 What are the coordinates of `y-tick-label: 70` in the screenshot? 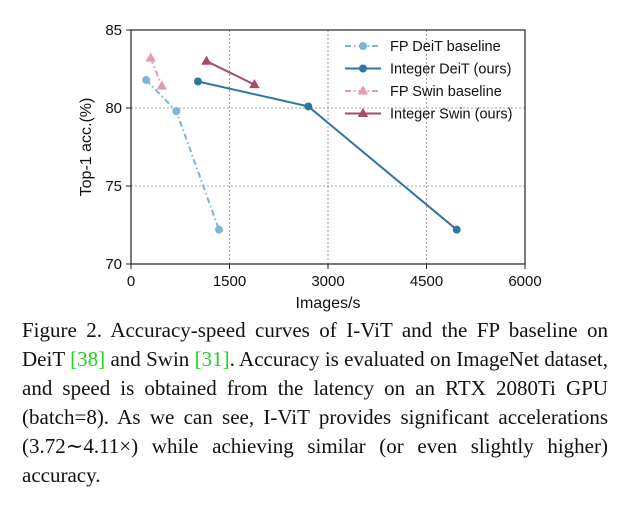 It's located at (113, 264).